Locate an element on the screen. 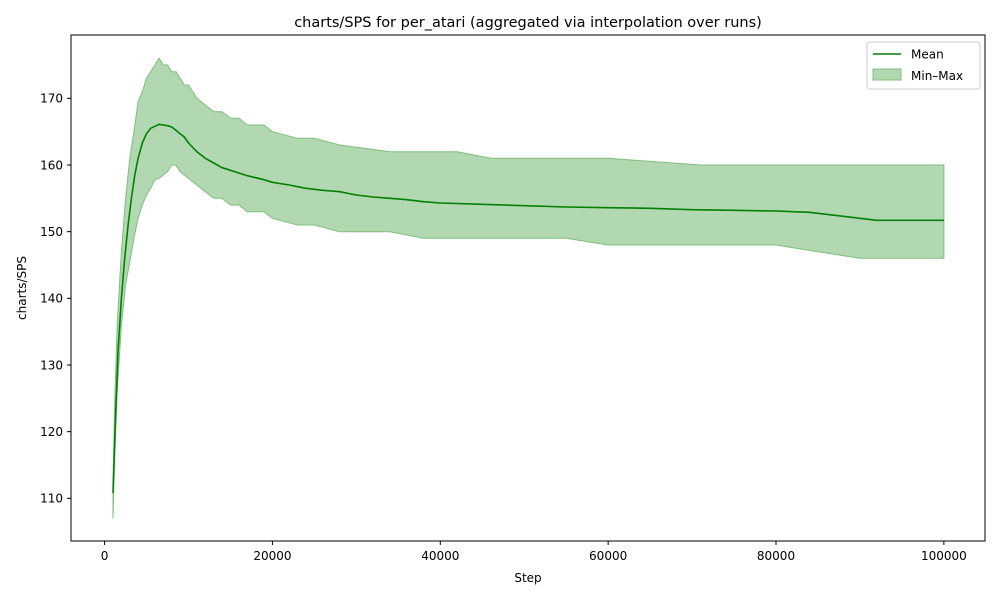  x-axis: 0 20000 40000 60000 80000 100000 is located at coordinates (534, 552).